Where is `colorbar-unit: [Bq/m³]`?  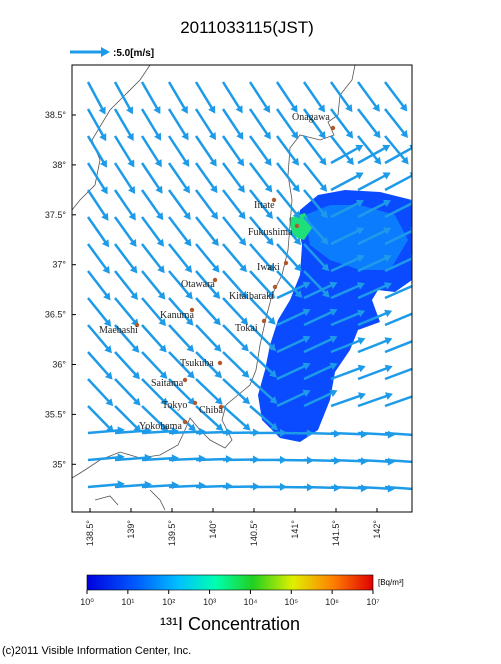 colorbar-unit: [Bq/m³] is located at coordinates (391, 582).